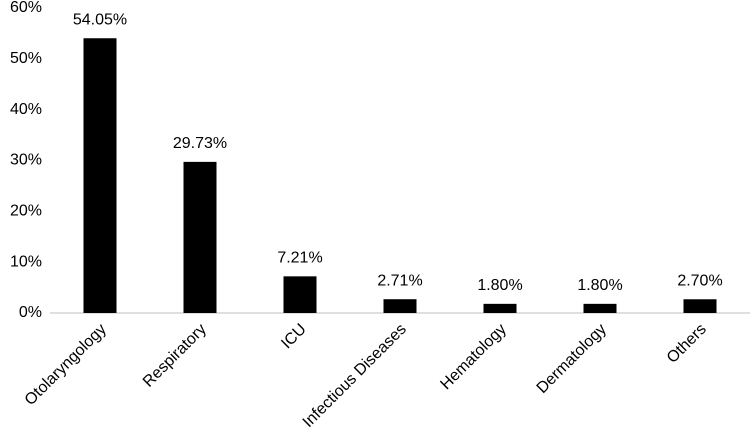 This screenshot has width=750, height=443. What do you see at coordinates (100, 19) in the screenshot?
I see `value-label: 54.05%` at bounding box center [100, 19].